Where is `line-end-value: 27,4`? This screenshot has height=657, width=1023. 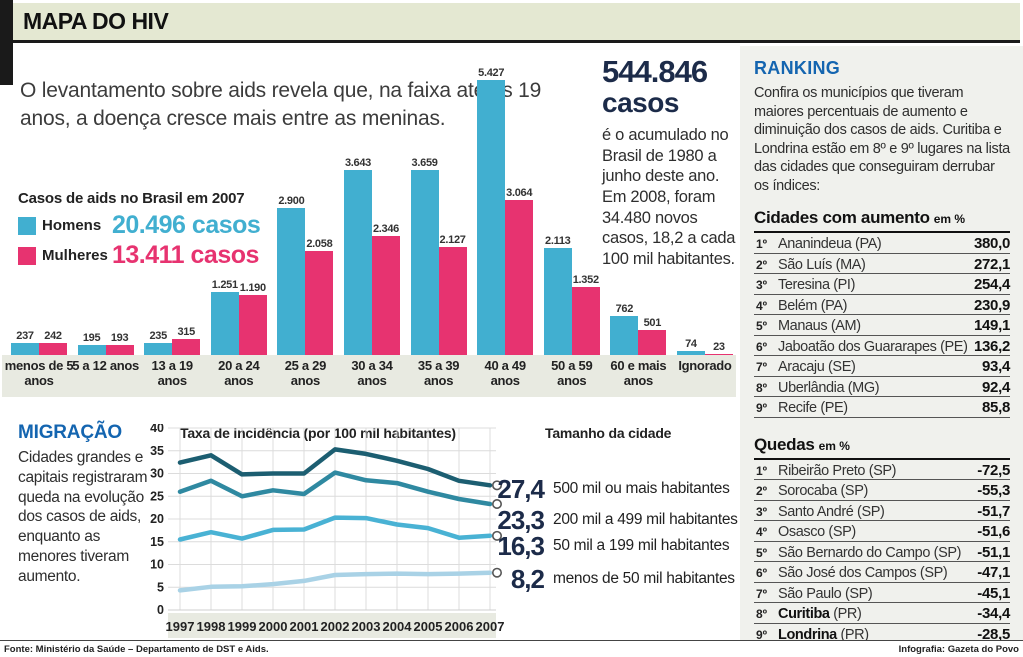
line-end-value: 27,4 is located at coordinates (521, 488).